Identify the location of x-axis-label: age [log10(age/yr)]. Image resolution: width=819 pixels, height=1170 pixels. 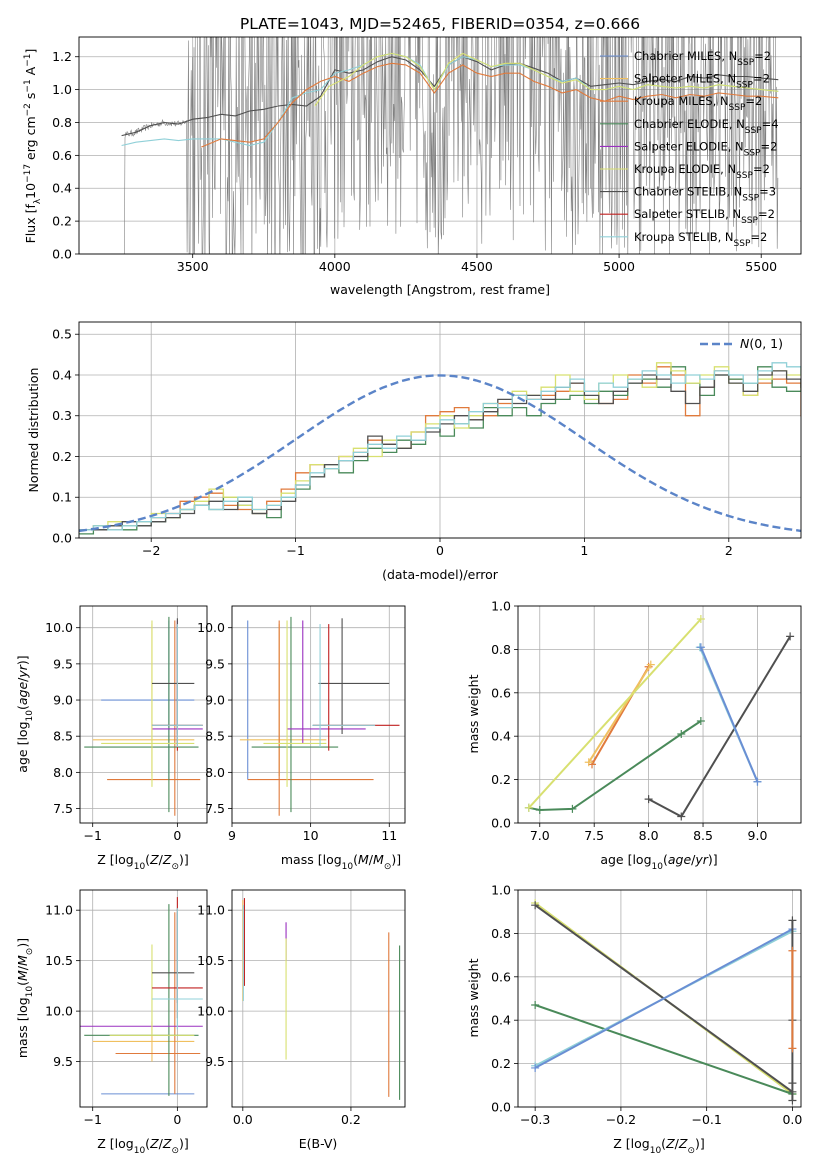
(658, 862).